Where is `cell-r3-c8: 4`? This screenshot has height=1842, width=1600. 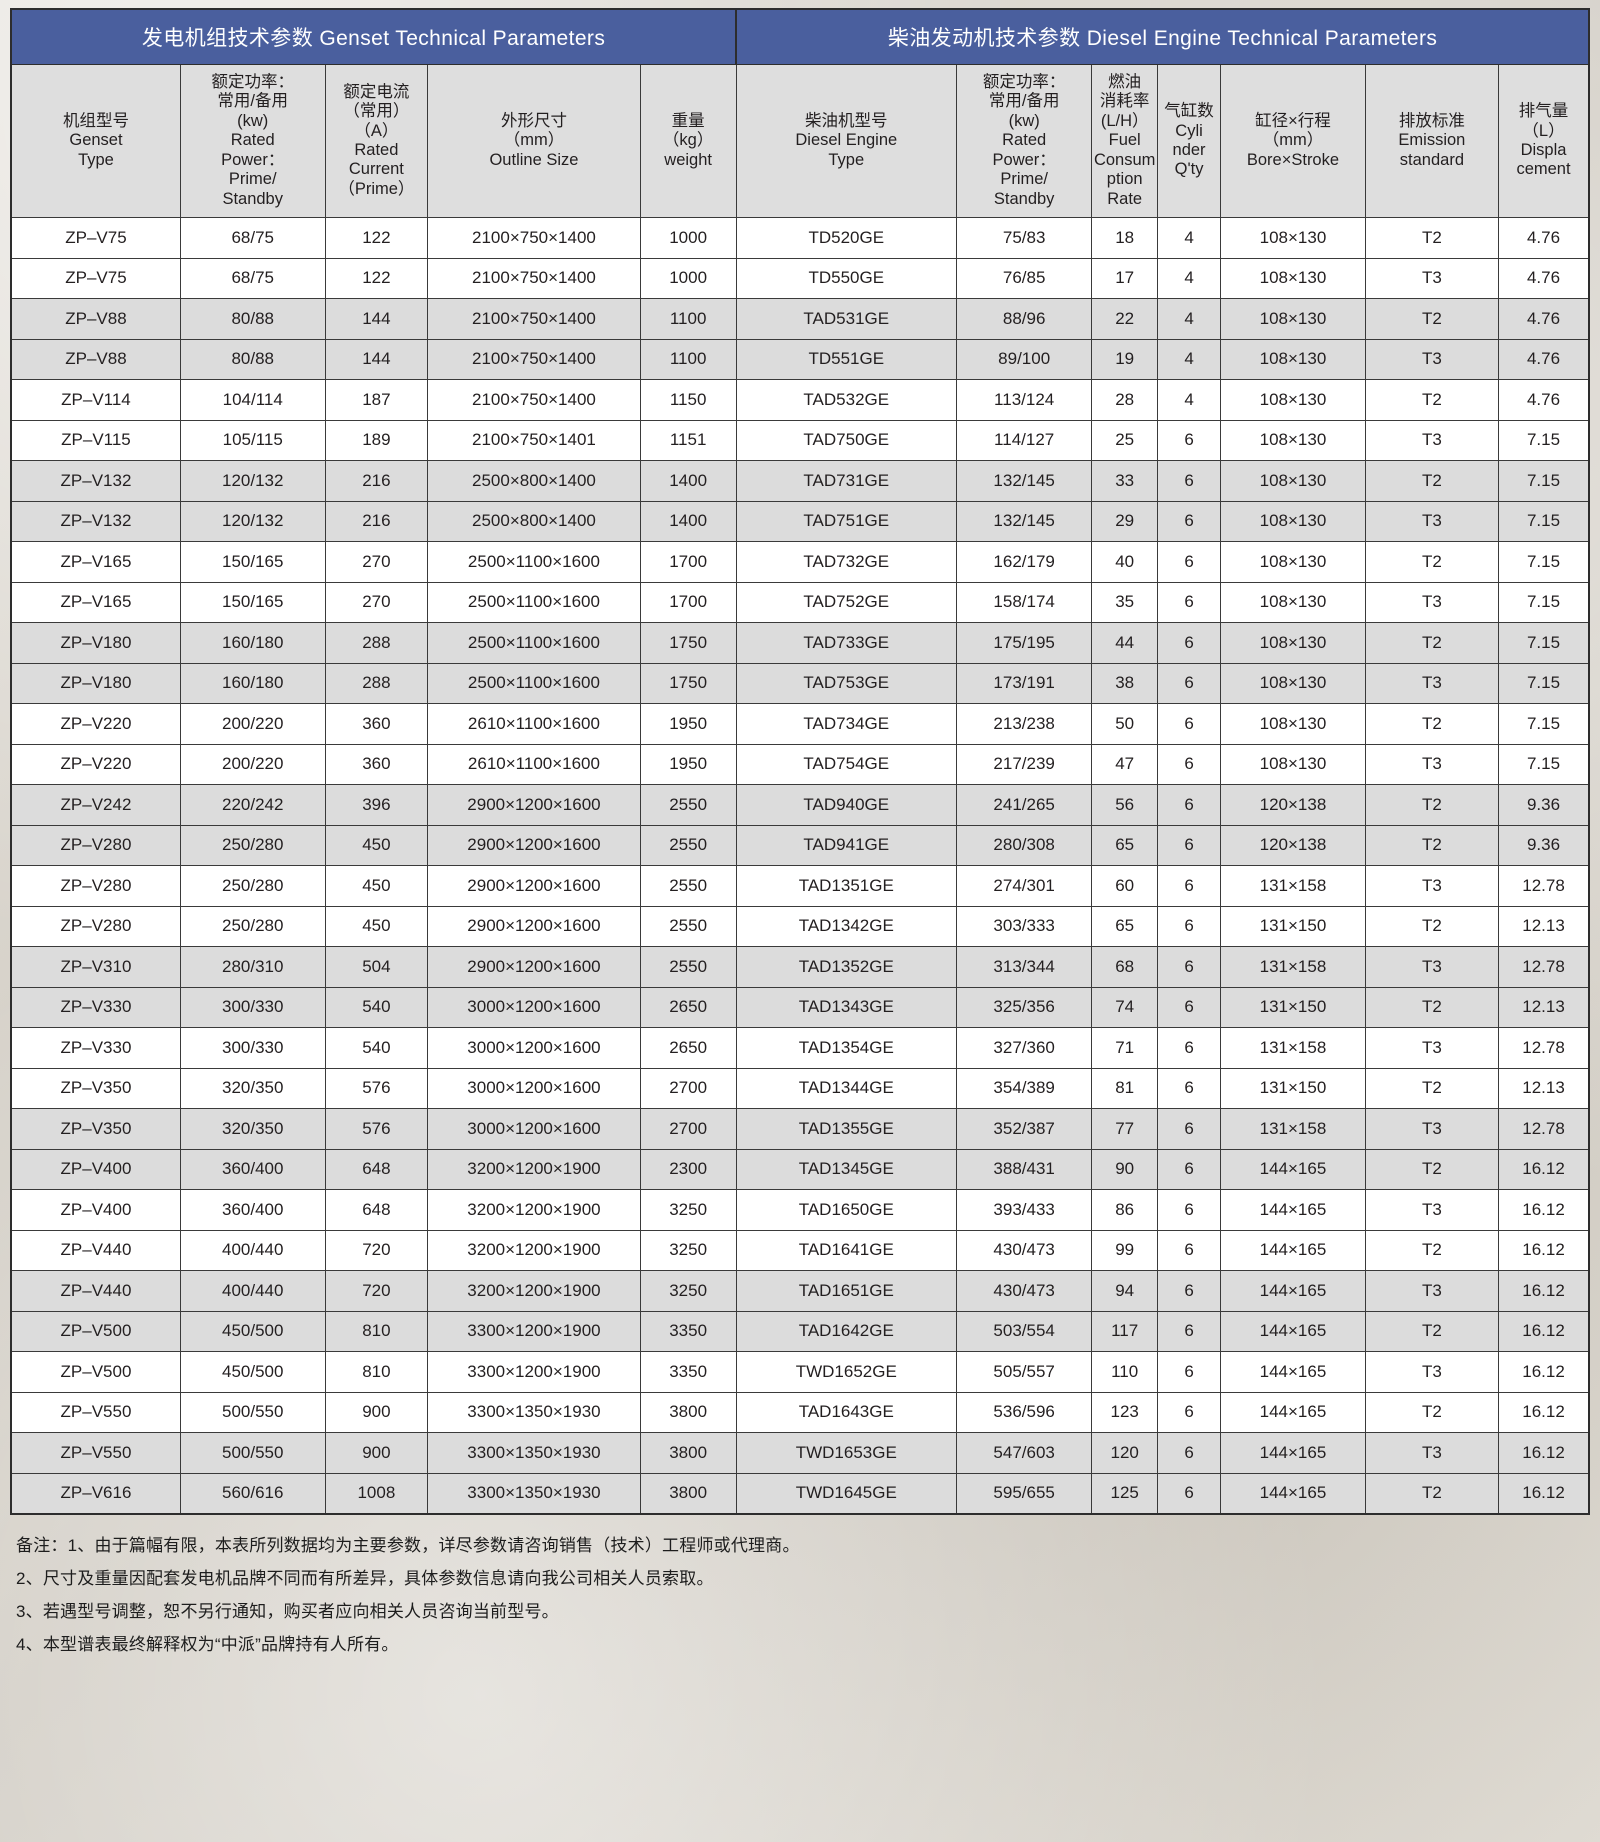
cell-r3-c8: 4 is located at coordinates (1189, 359).